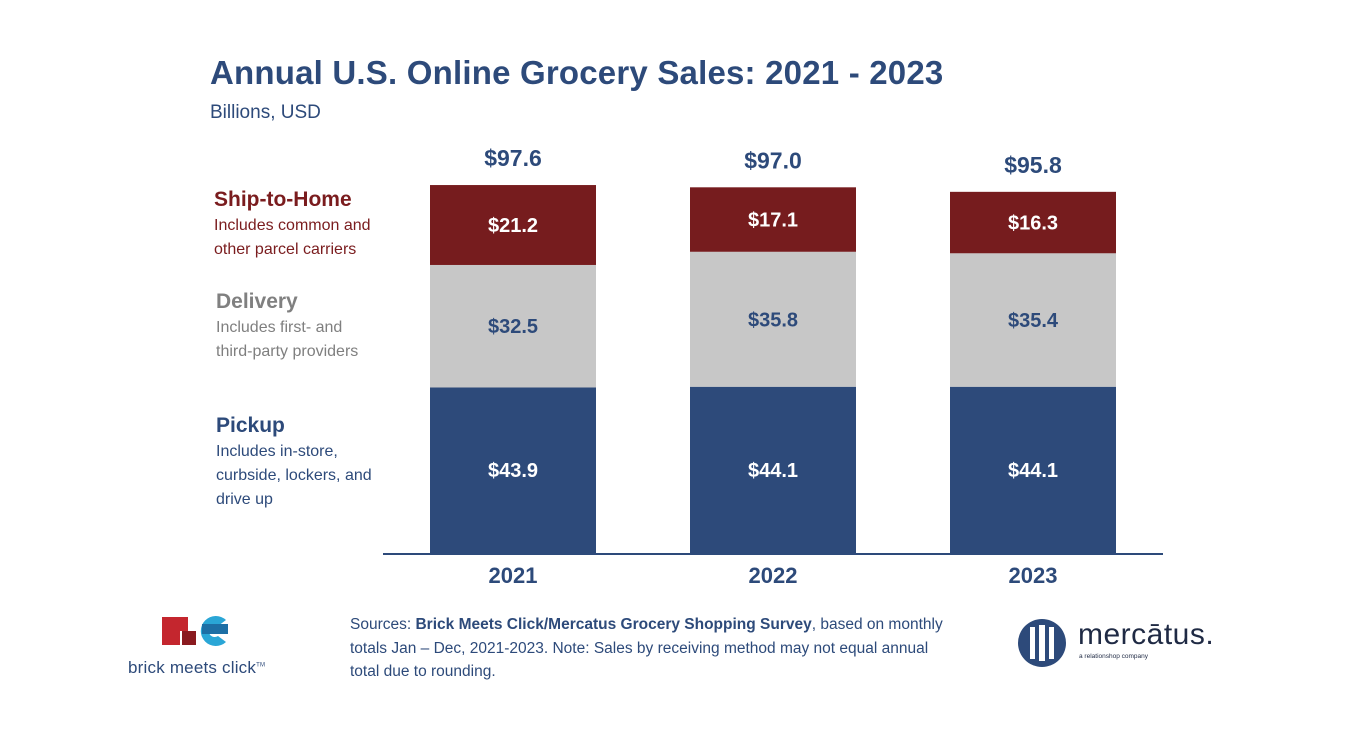 The width and height of the screenshot is (1364, 730). I want to click on data-label-ship-to-home-2023: $16.3, so click(1033, 224).